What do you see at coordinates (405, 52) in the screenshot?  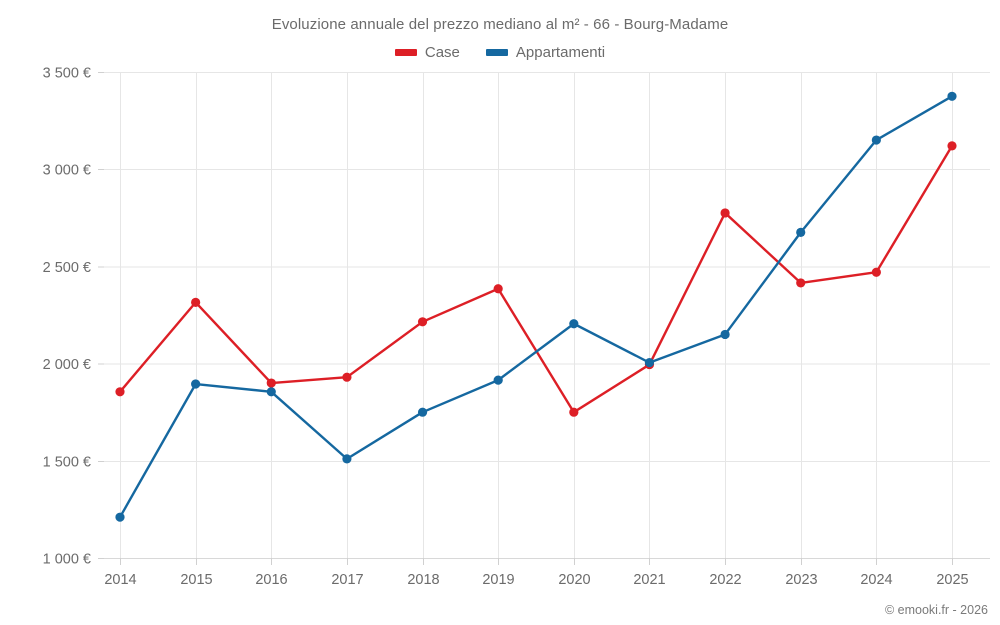 I see `legend-swatch-case` at bounding box center [405, 52].